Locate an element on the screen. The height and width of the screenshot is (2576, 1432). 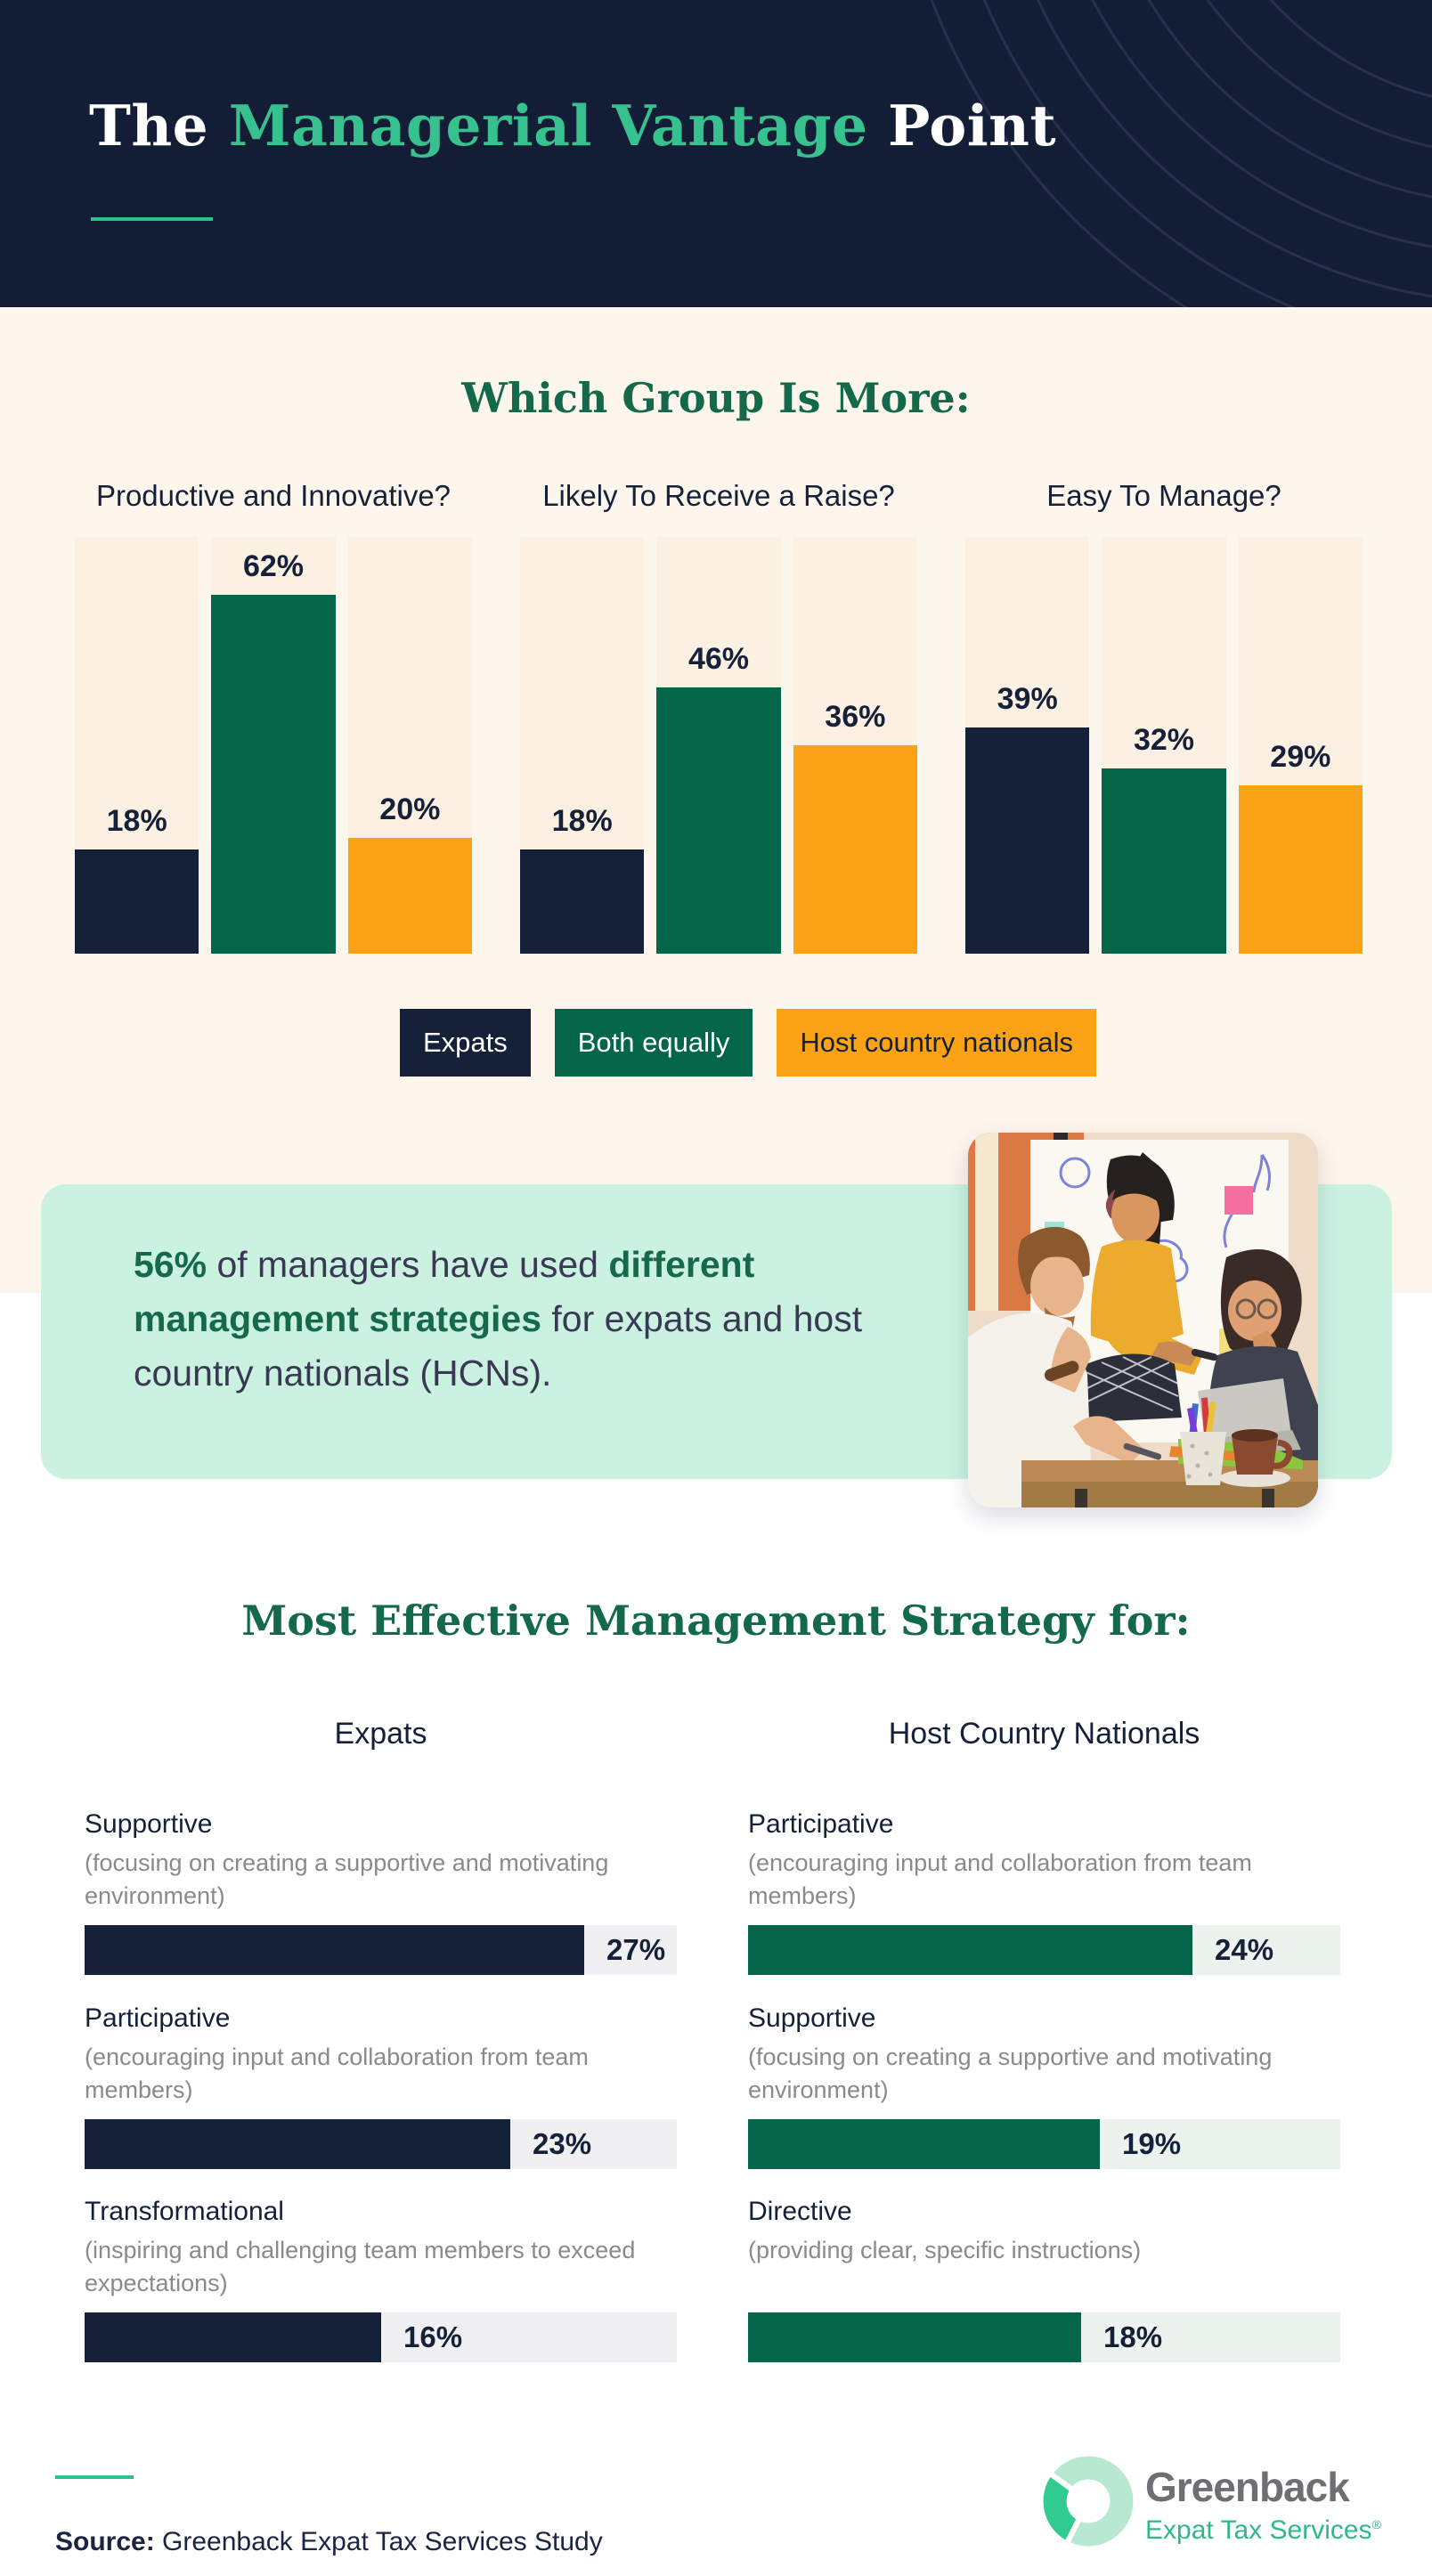
page-title: The Managerial Vantage Point is located at coordinates (573, 125).